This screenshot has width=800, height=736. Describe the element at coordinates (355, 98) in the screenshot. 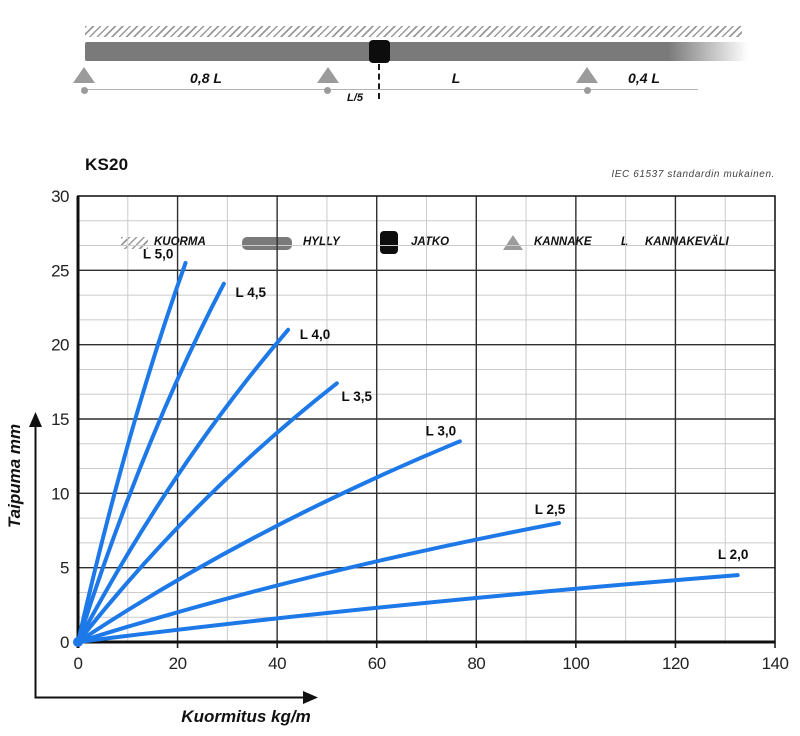

I see `joint-offset-label: L/5` at that location.